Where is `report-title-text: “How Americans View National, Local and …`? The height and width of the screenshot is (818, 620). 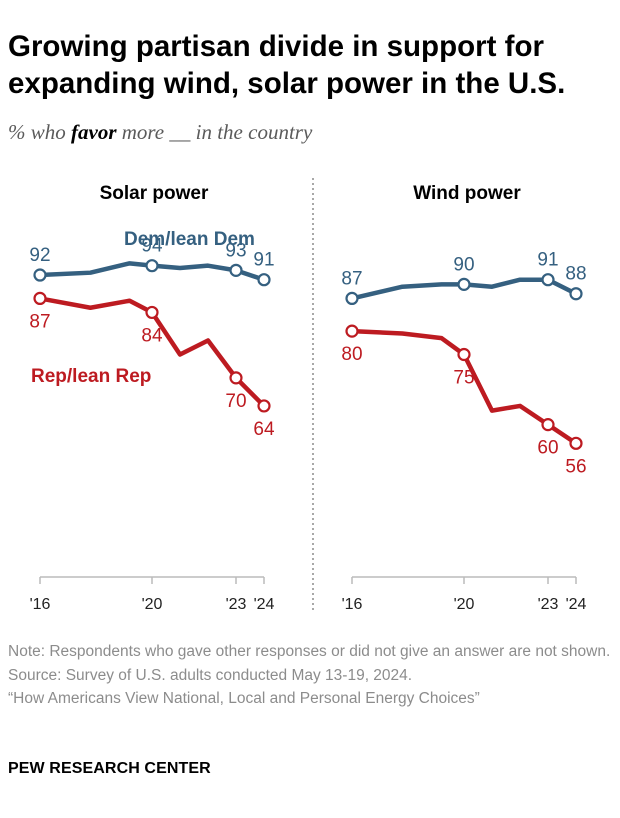 report-title-text: “How Americans View National, Local and … is located at coordinates (244, 698).